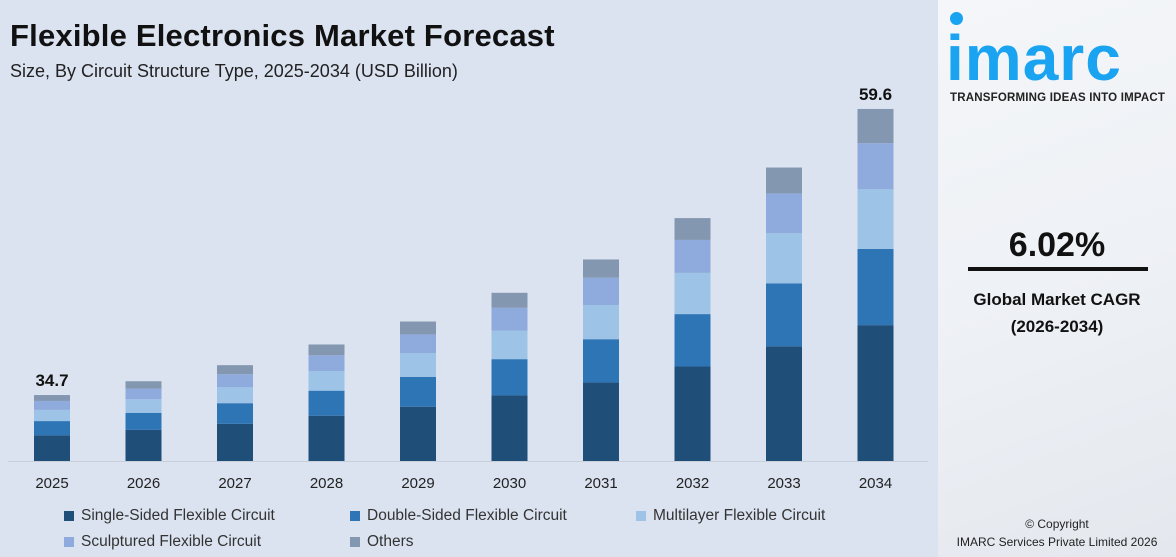  What do you see at coordinates (509, 483) in the screenshot?
I see `x-tick-label: 2030` at bounding box center [509, 483].